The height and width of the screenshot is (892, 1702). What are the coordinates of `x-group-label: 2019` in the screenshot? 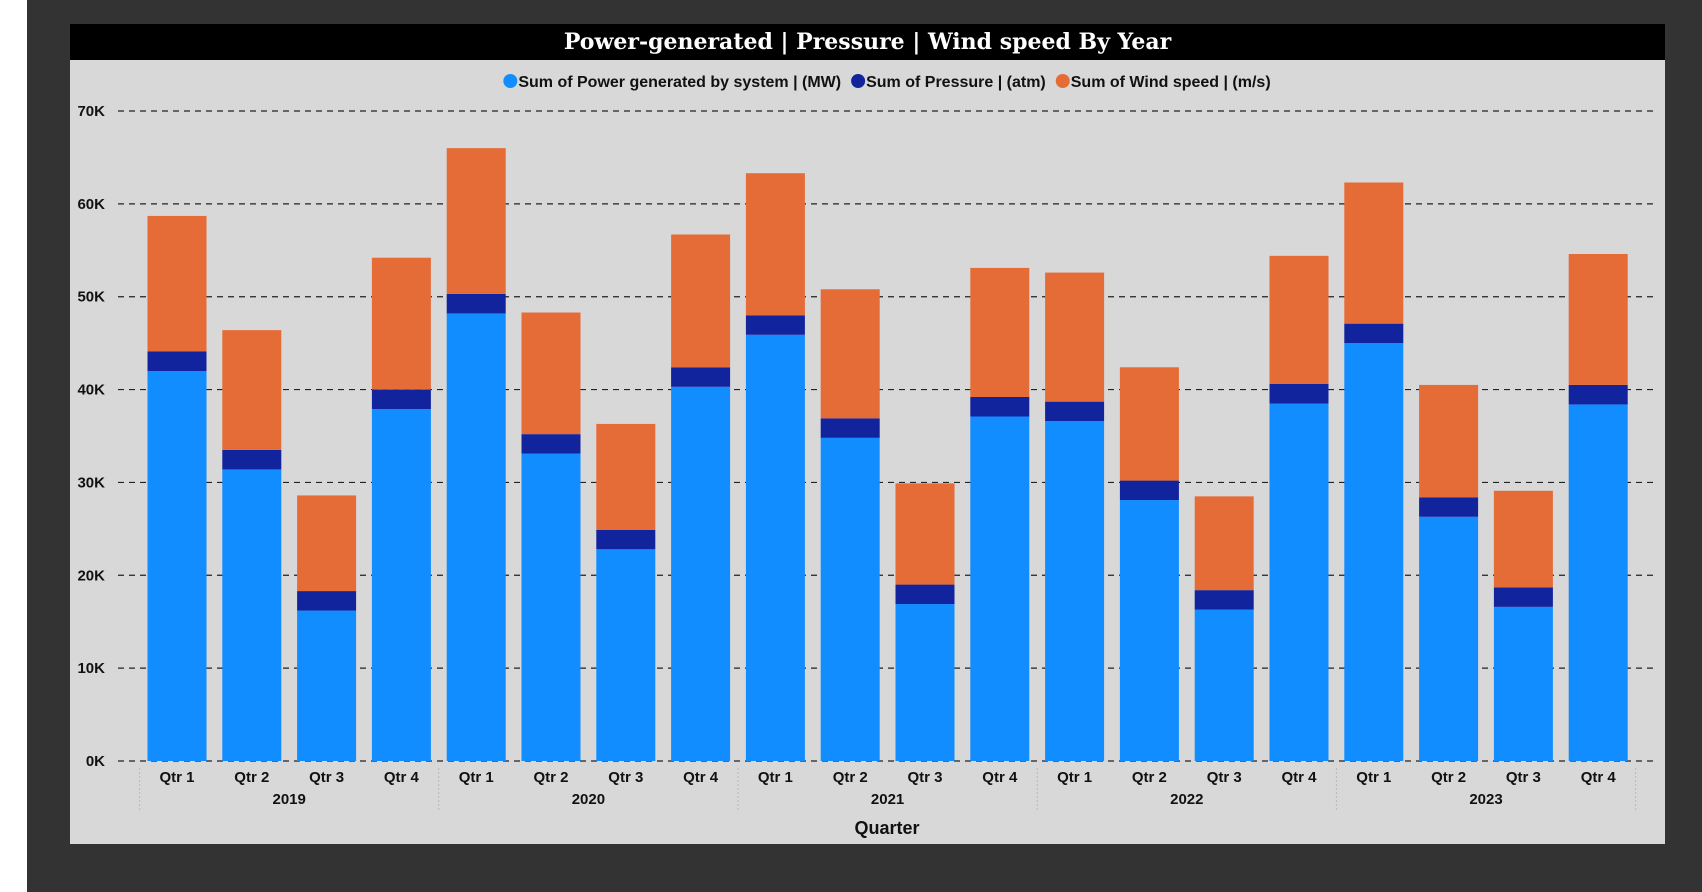 It's located at (289, 799).